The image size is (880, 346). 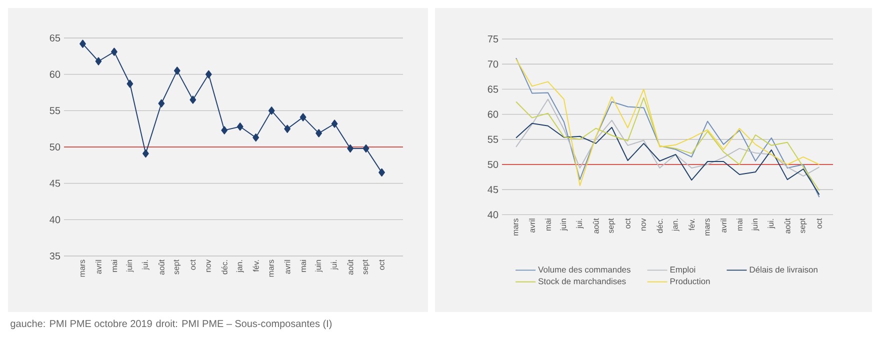 What do you see at coordinates (55, 256) in the screenshot?
I see `y-tick-label: 35` at bounding box center [55, 256].